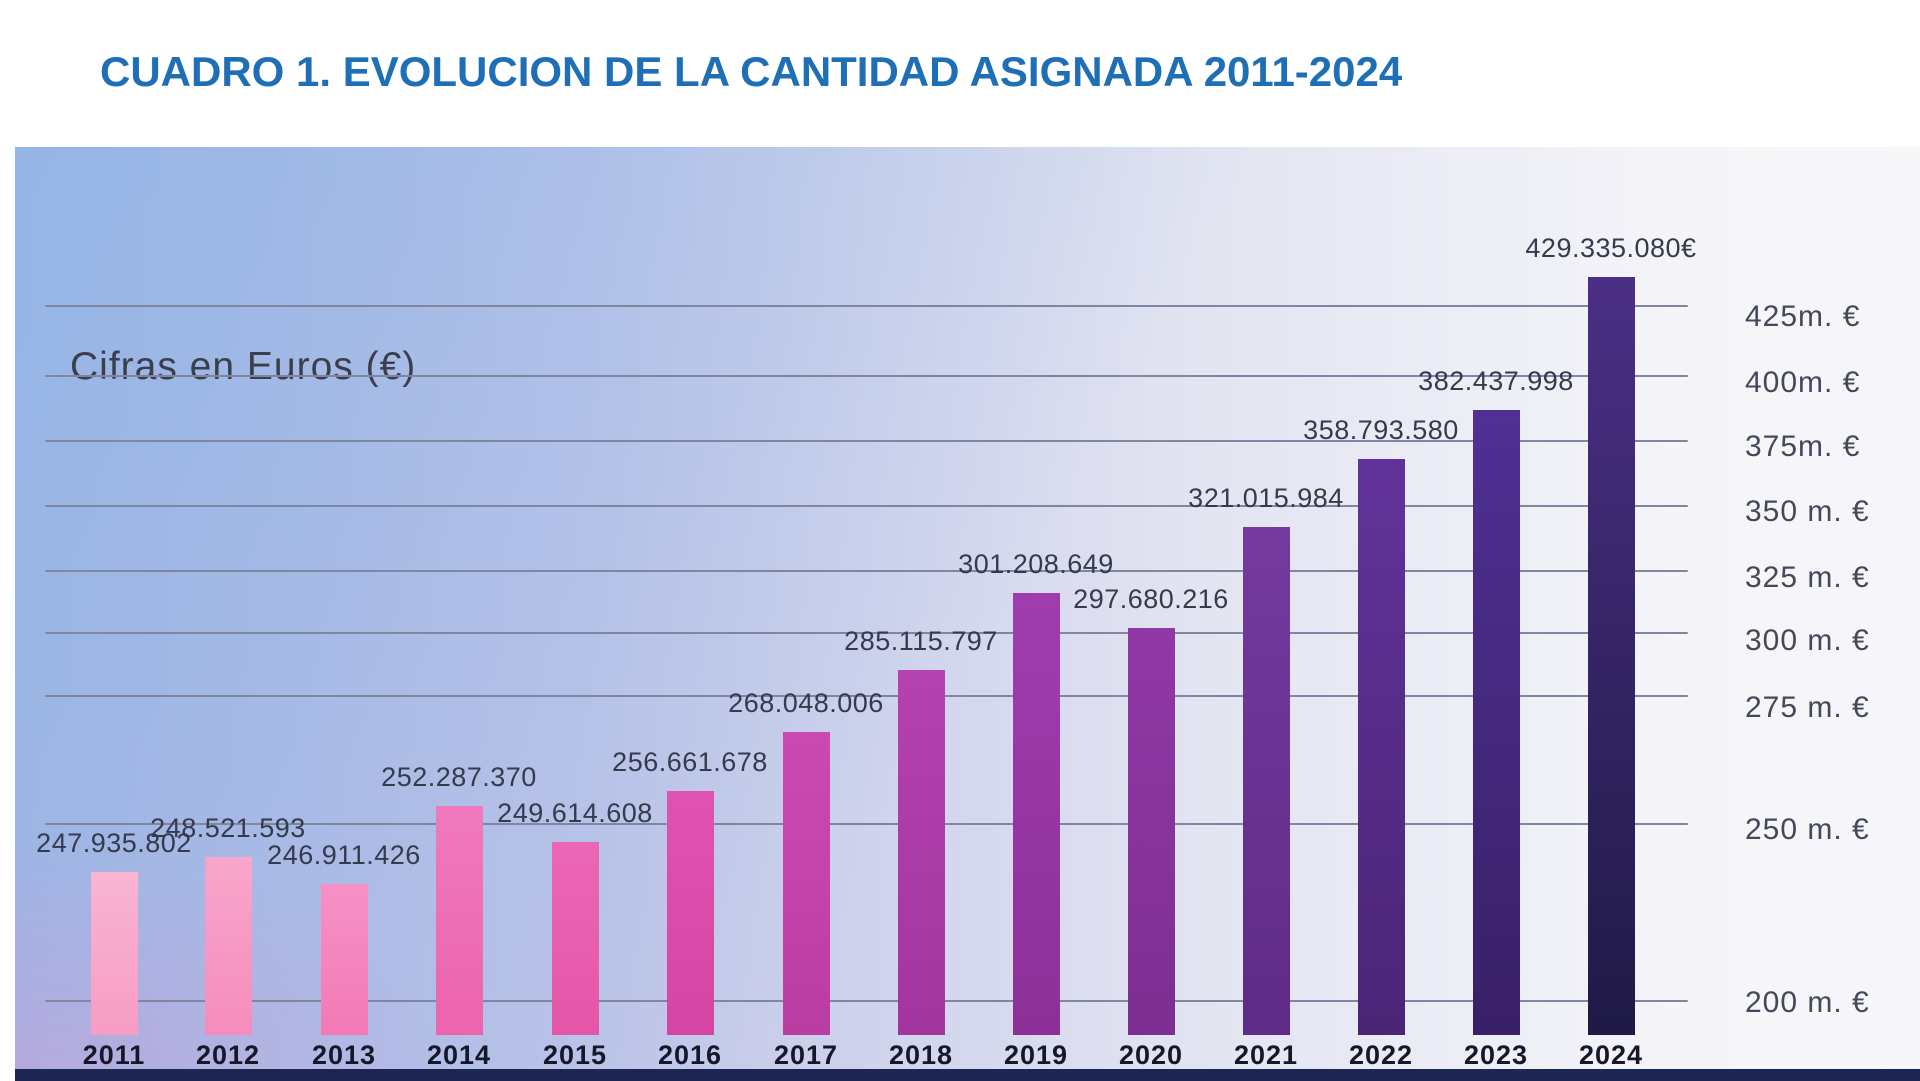 This screenshot has height=1081, width=1920. What do you see at coordinates (114, 843) in the screenshot?
I see `bar-value-label: 247.935.802` at bounding box center [114, 843].